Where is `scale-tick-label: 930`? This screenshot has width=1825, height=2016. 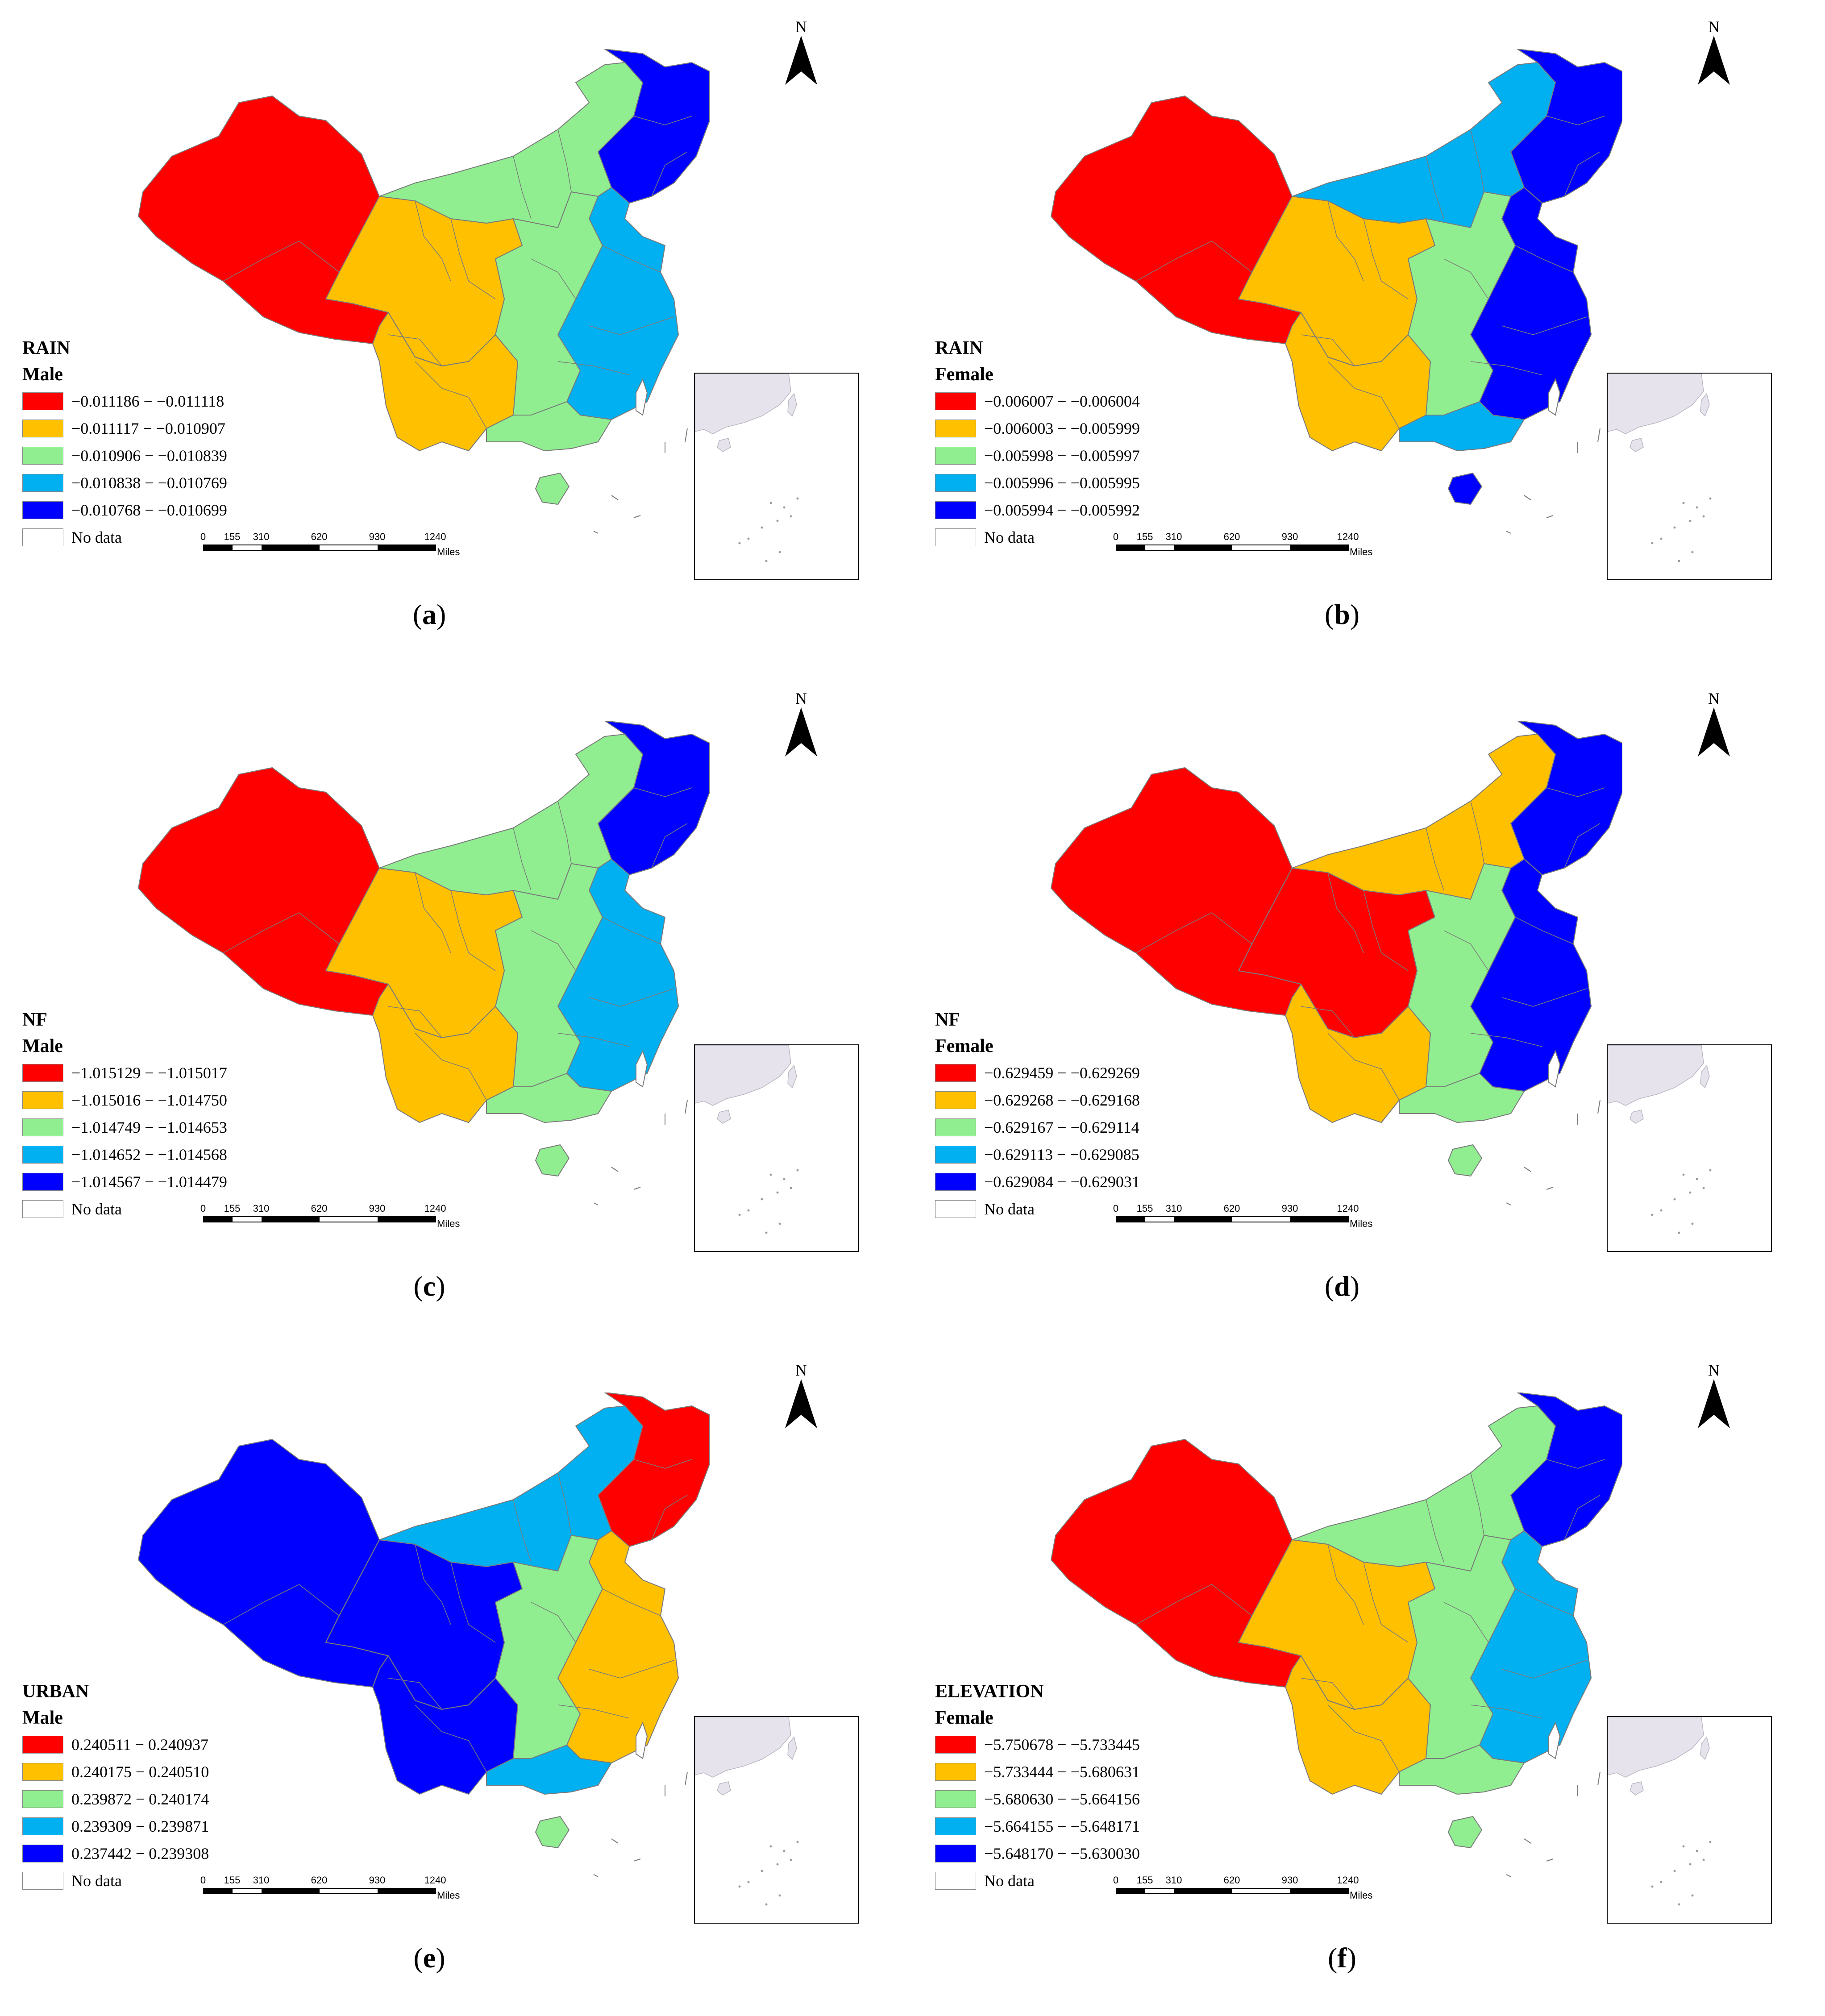 scale-tick-label: 930 is located at coordinates (1289, 1208).